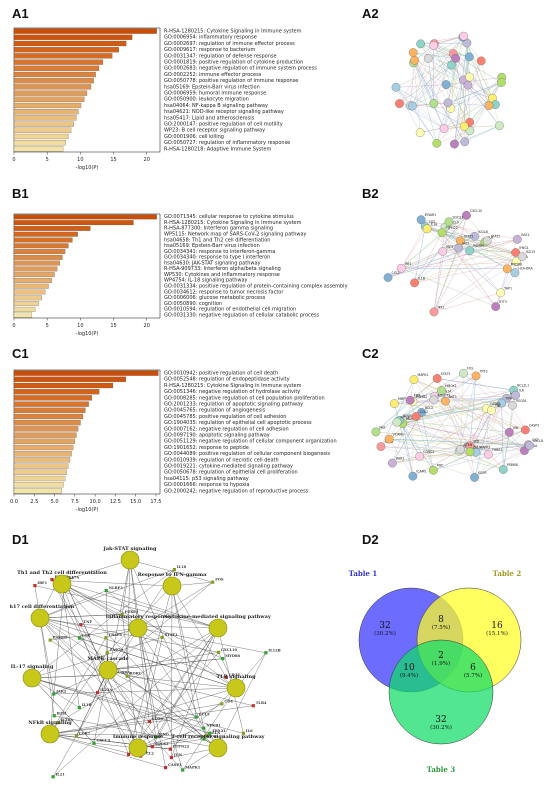  I want to click on gene-label: STAT1, so click(171, 635).